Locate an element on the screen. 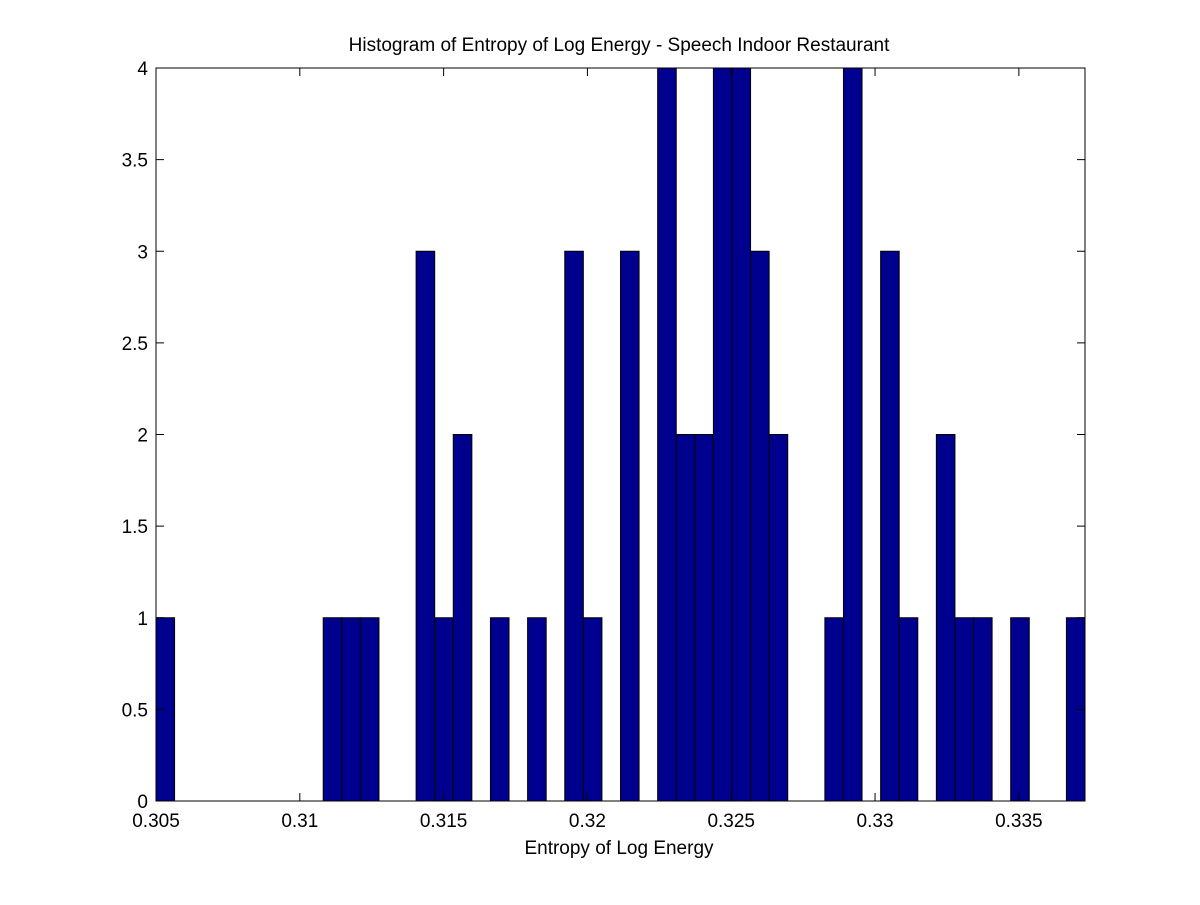 This screenshot has width=1200, height=905. y-tick-label: 1 is located at coordinates (142, 619).